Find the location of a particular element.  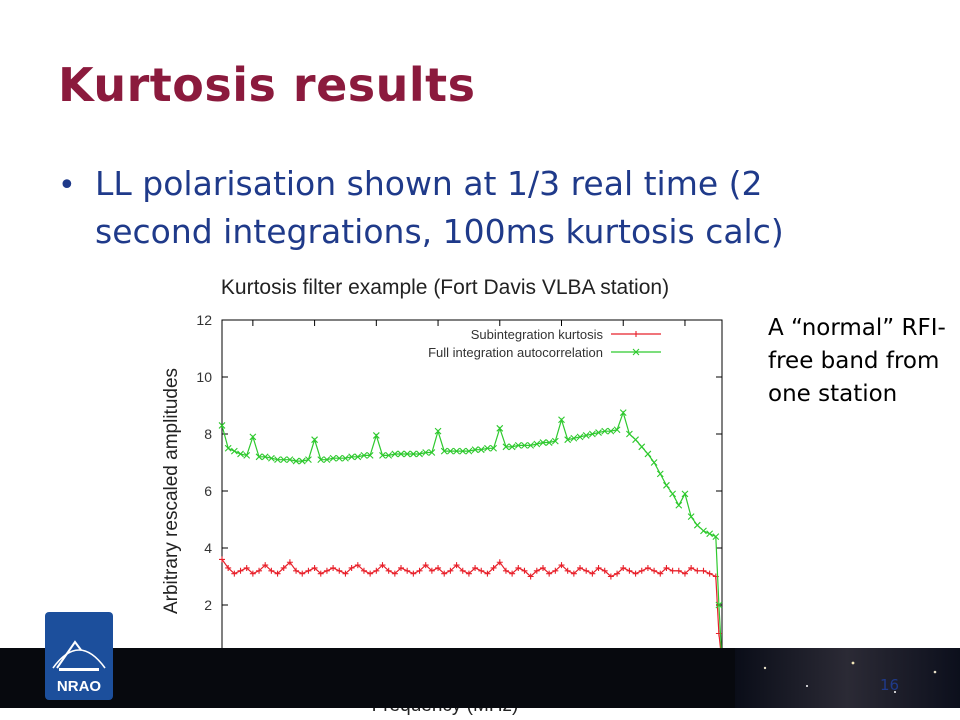

y-tick-label: 12 is located at coordinates (204, 320).